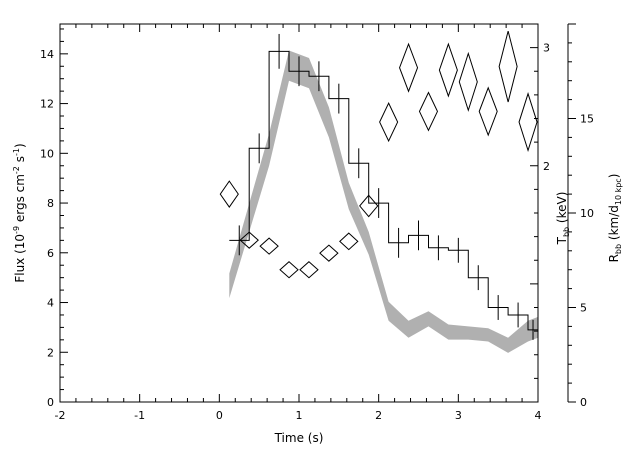 Image resolution: width=640 pixels, height=457 pixels. Describe the element at coordinates (299, 438) in the screenshot. I see `x-axis-label: Time (s)` at that location.